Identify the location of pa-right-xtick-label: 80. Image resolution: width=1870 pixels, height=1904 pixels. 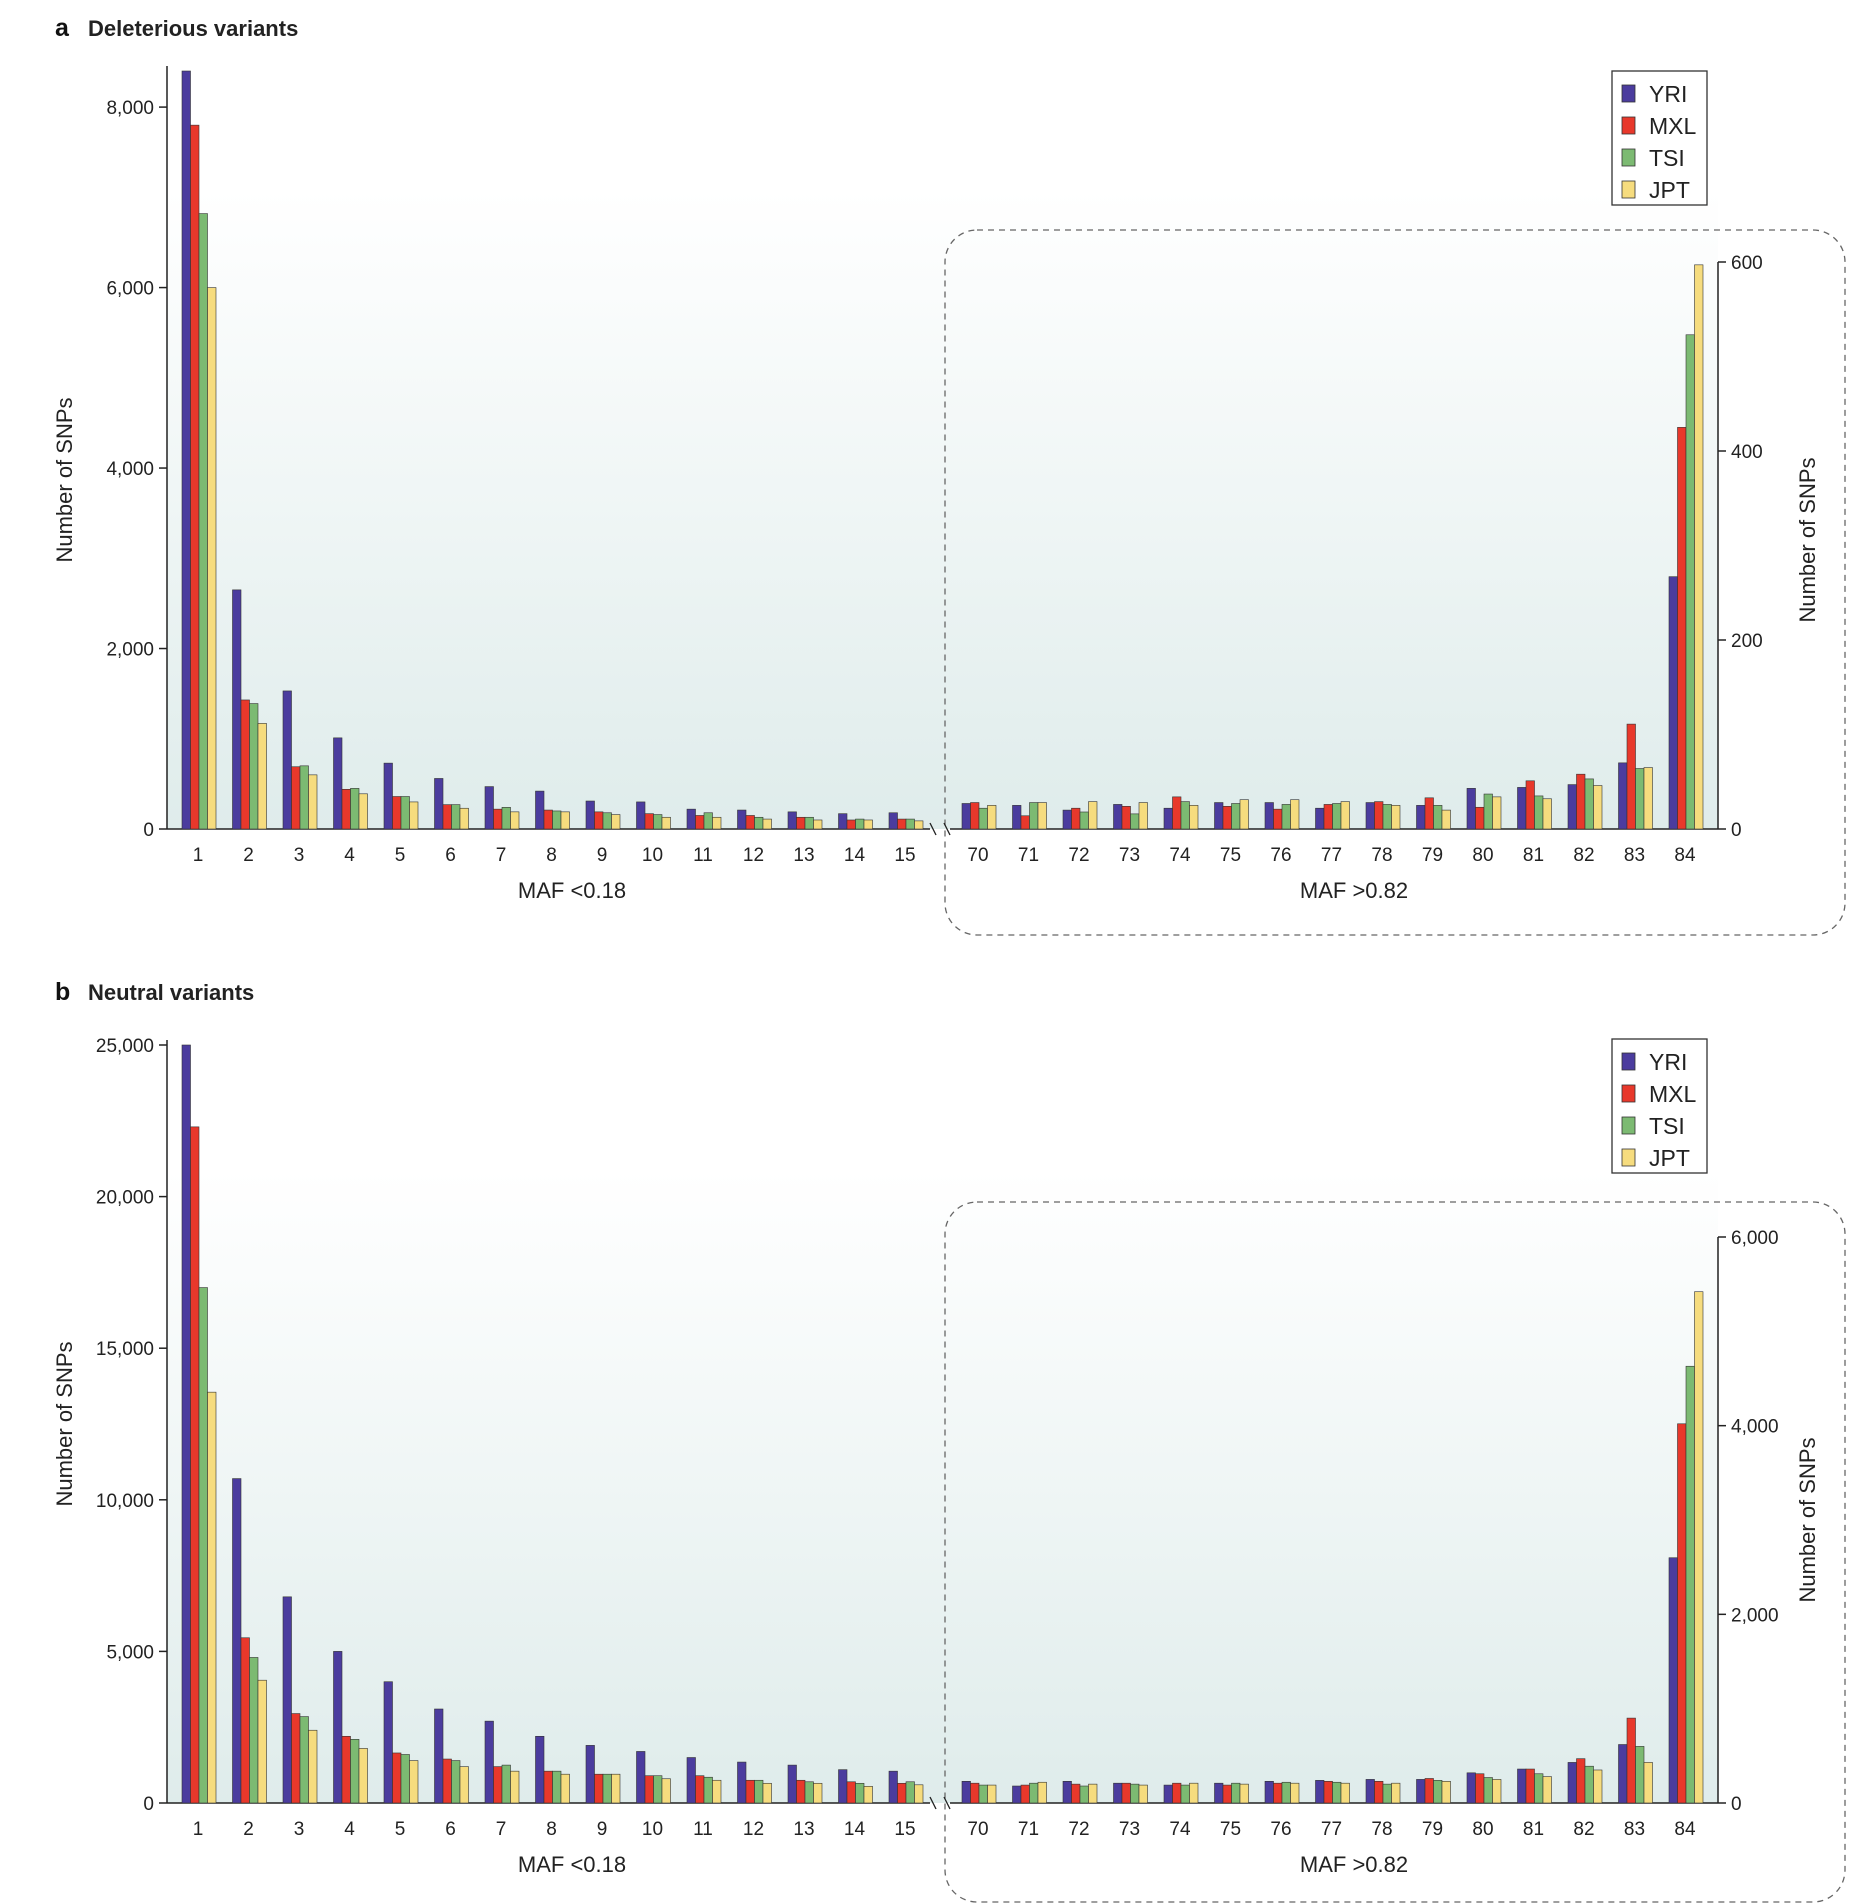
(1482, 855).